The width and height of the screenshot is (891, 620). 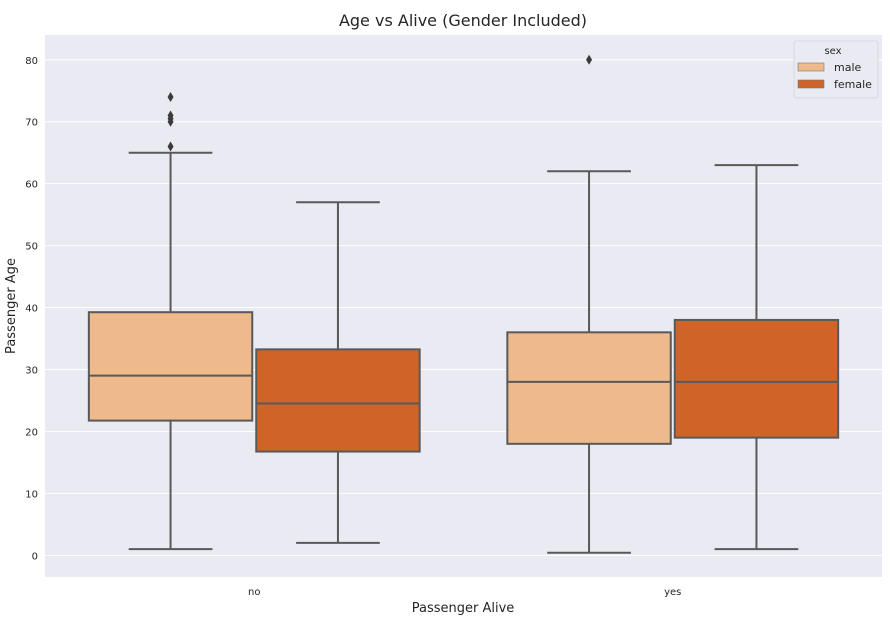 I want to click on legend: sex male female, so click(x=836, y=69).